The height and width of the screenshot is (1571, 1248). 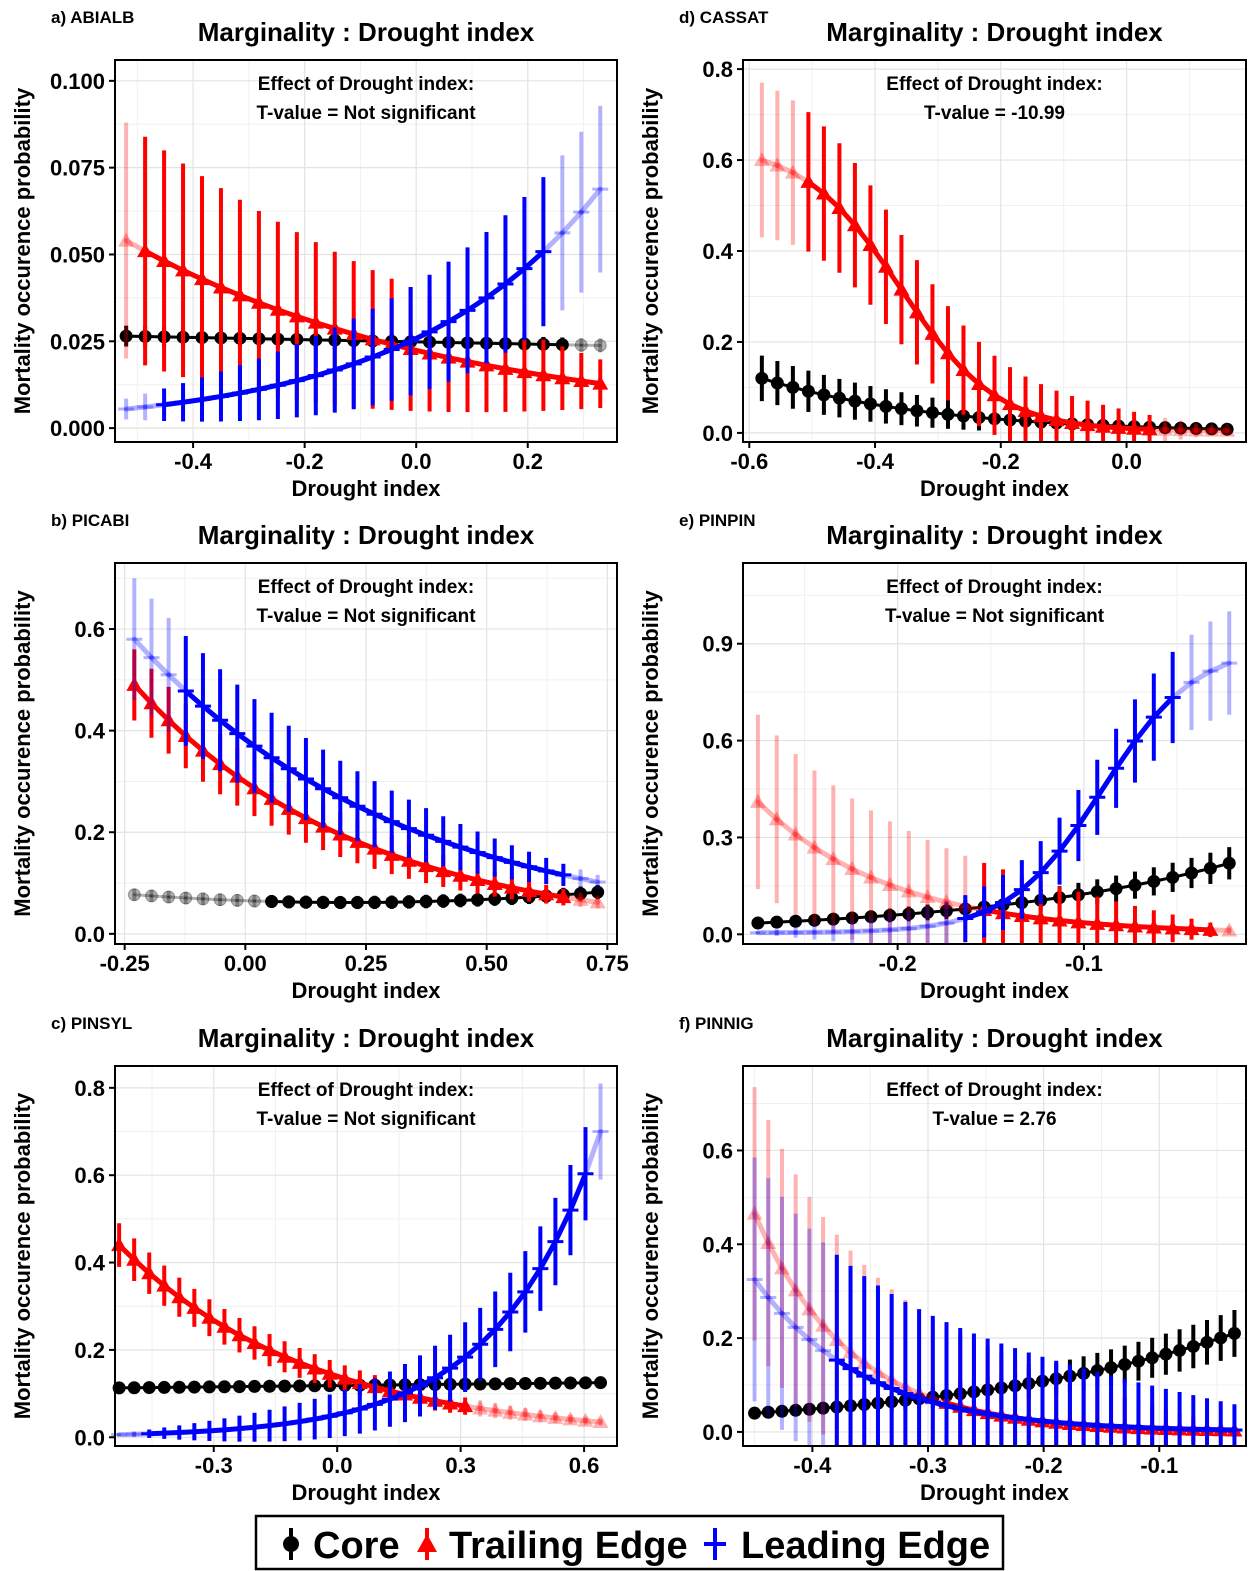 What do you see at coordinates (552, 1546) in the screenshot?
I see `legend-item-trailing-edge: Trailing Edge` at bounding box center [552, 1546].